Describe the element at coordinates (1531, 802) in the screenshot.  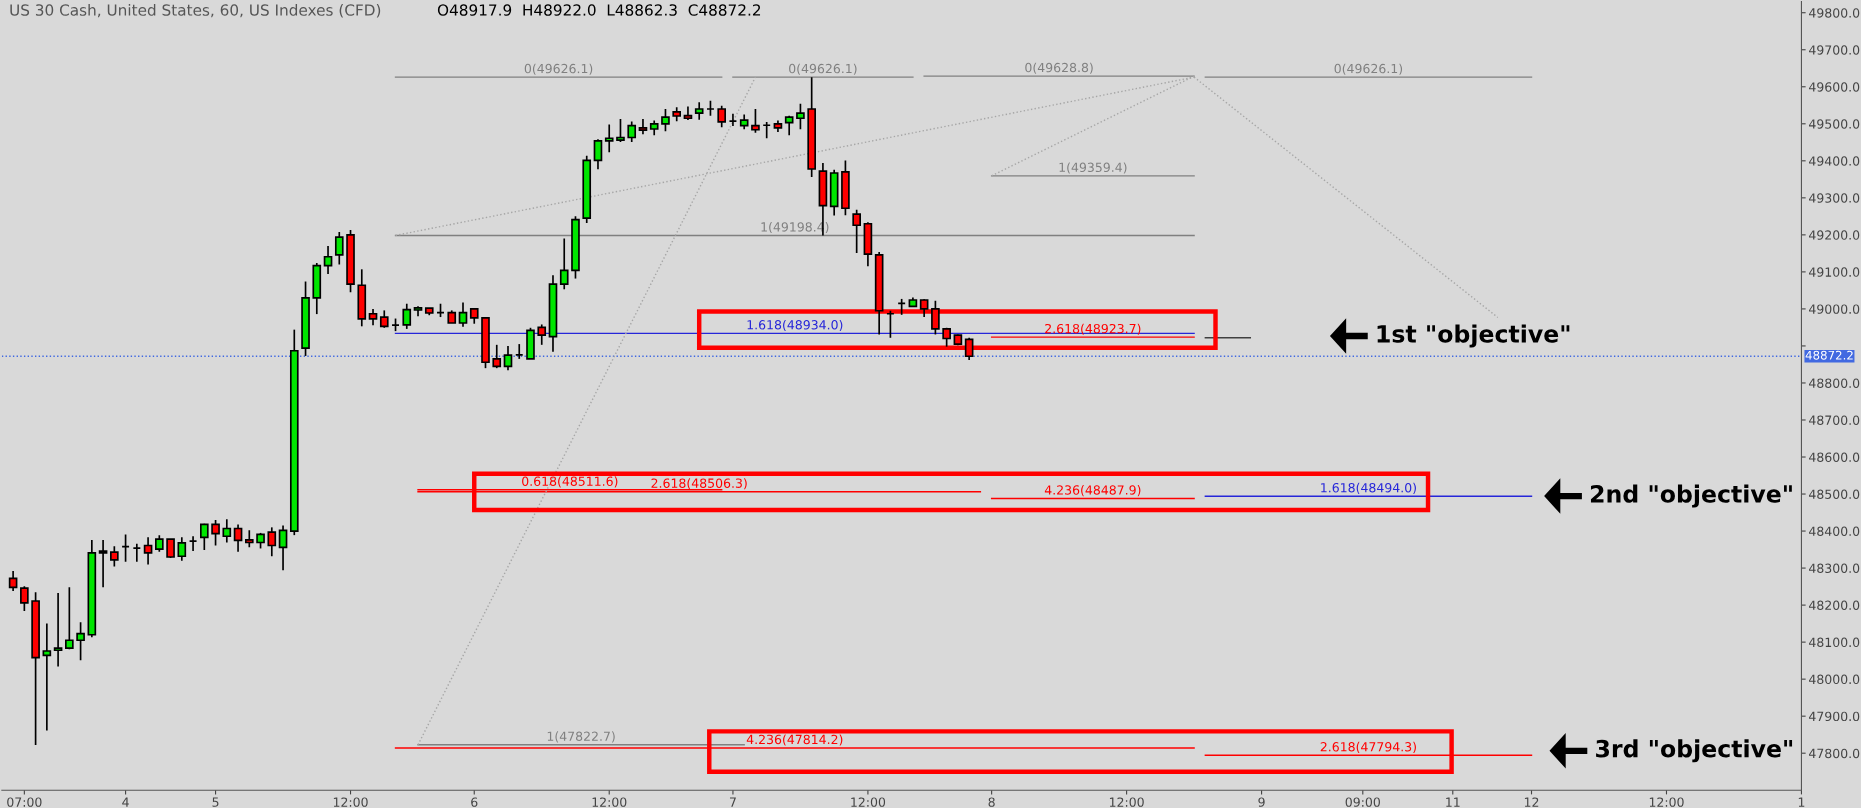
I see `x-tick-label: 12` at that location.